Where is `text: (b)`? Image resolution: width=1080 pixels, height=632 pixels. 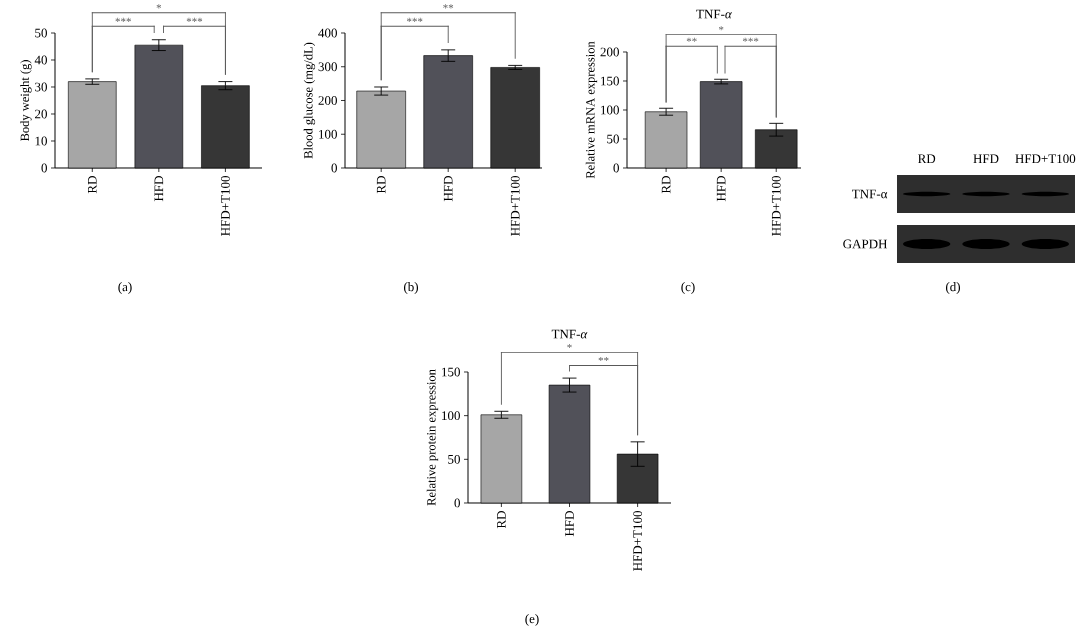 text: (b) is located at coordinates (411, 288).